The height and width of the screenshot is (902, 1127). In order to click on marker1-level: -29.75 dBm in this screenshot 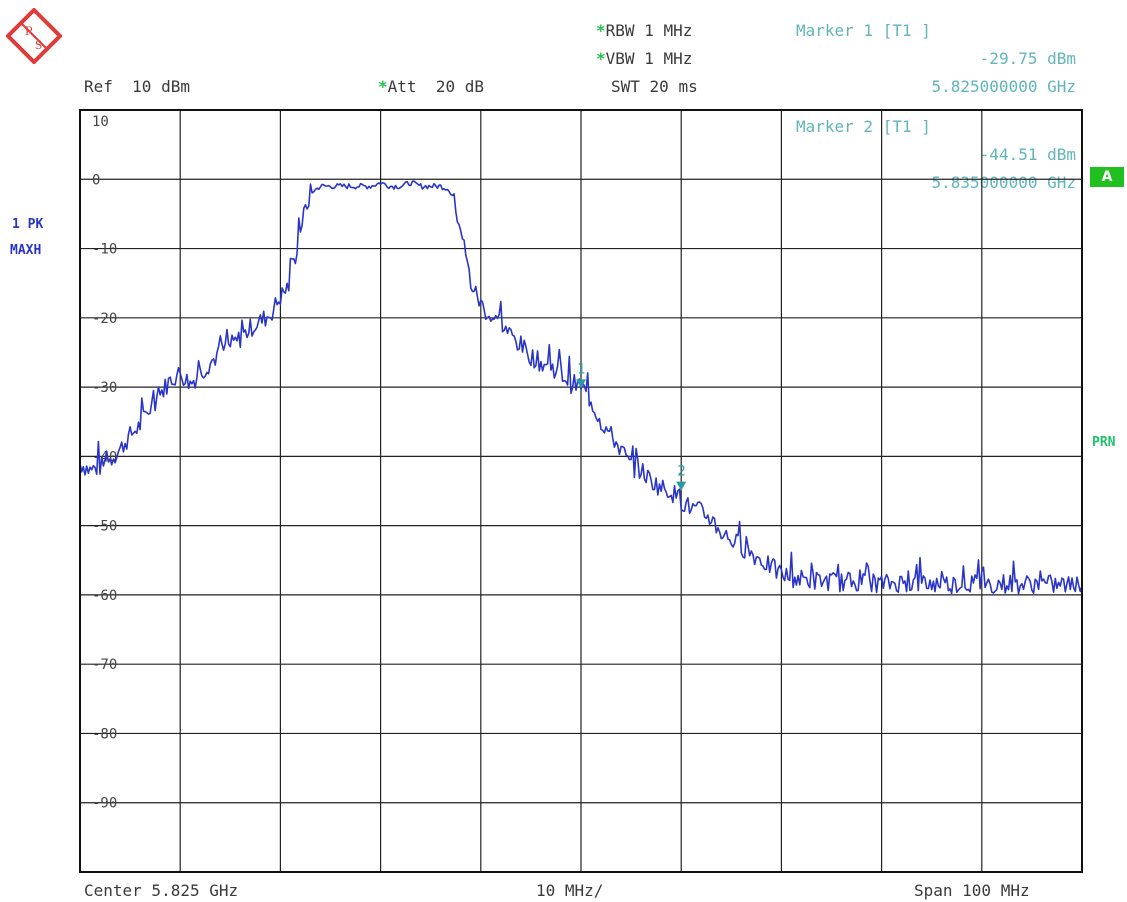, I will do `click(1027, 58)`.